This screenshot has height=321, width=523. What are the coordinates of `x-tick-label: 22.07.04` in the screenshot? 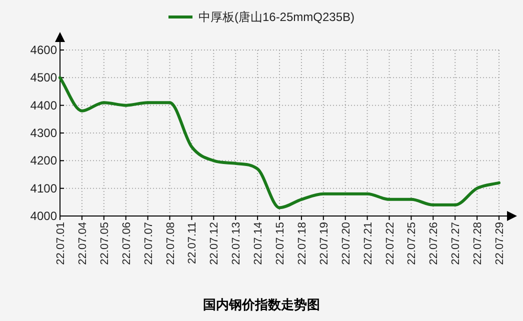 It's located at (82, 243).